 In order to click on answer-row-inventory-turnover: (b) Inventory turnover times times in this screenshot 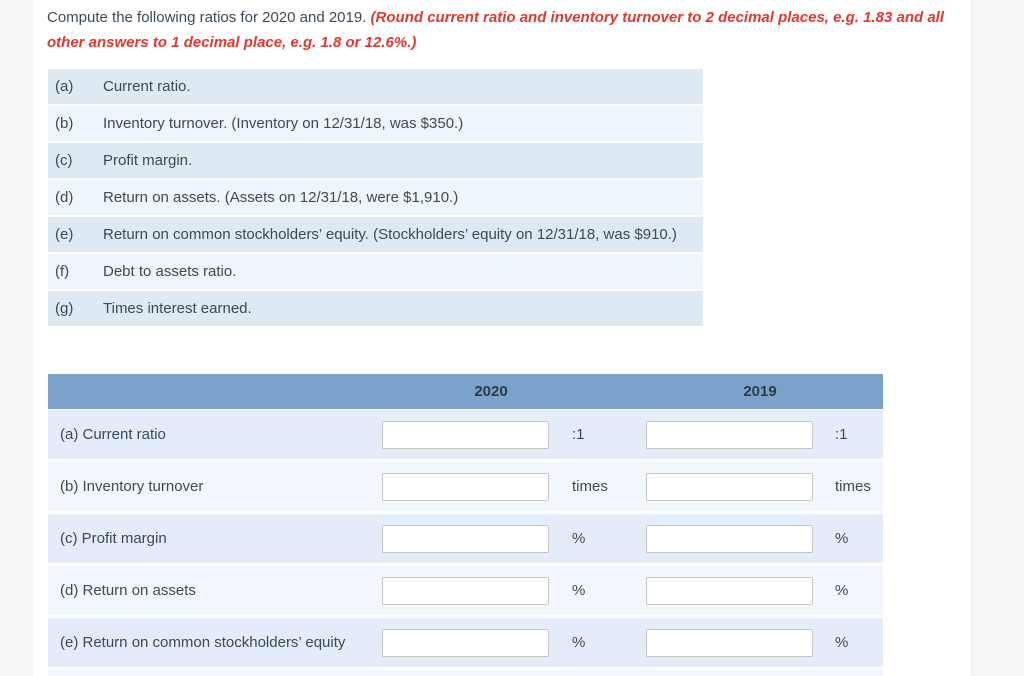, I will do `click(465, 488)`.